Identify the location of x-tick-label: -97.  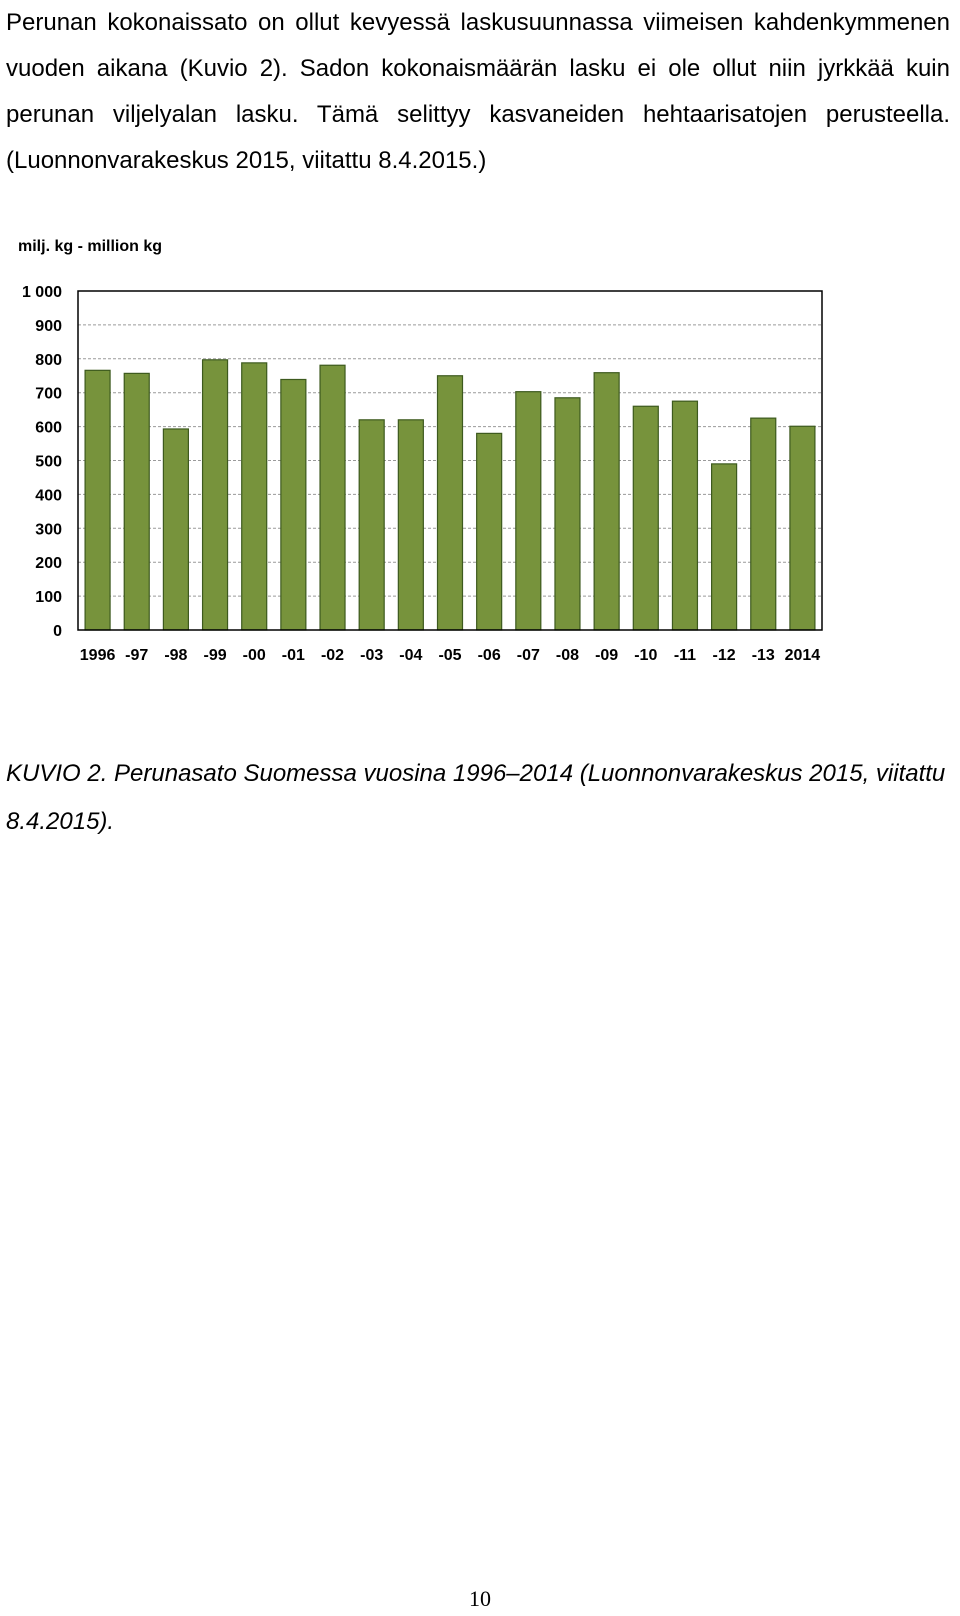
(136, 655).